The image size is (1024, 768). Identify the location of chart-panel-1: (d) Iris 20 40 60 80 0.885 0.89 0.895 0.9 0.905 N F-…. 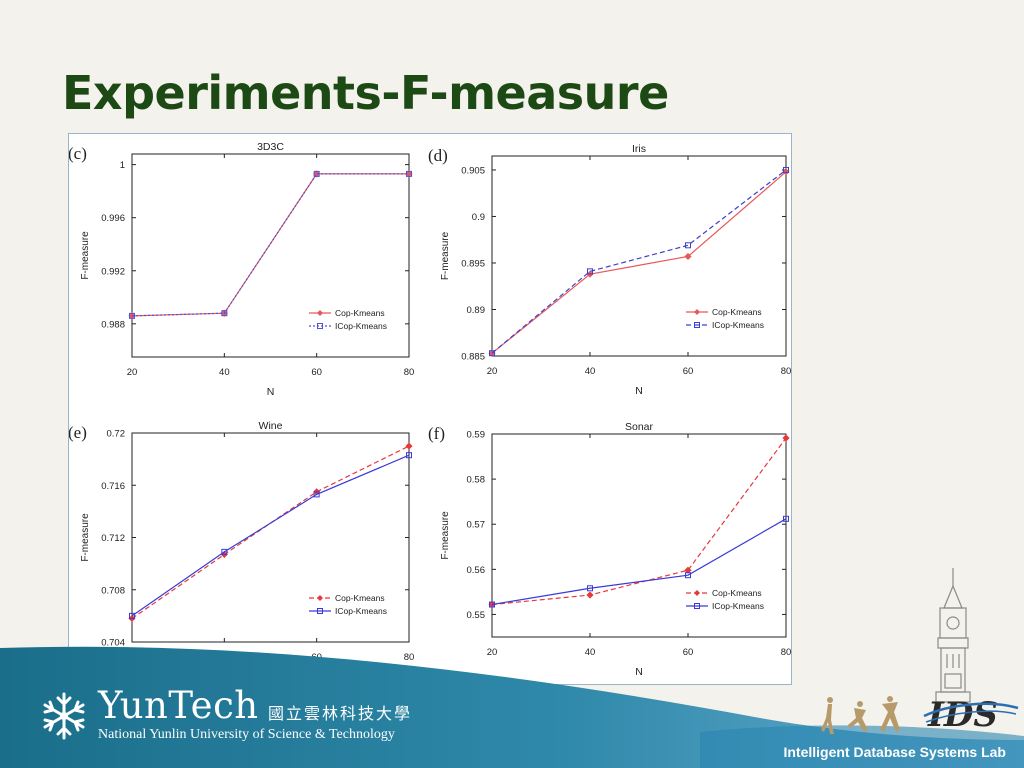
(609, 270).